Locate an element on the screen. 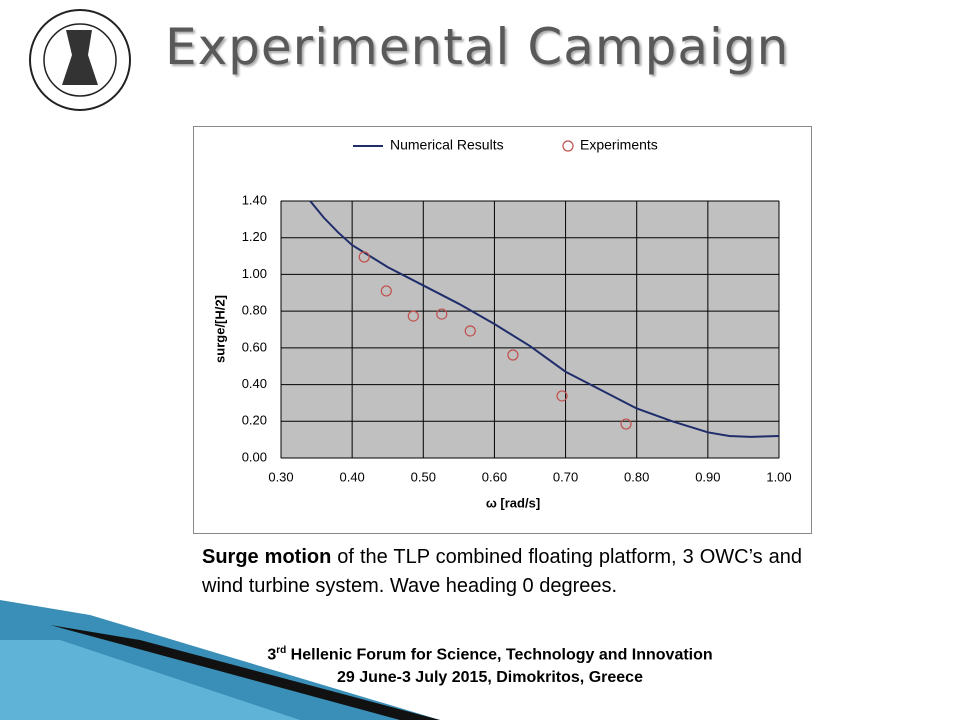 The image size is (960, 720). slide-title: Experimental Campaign is located at coordinates (477, 47).